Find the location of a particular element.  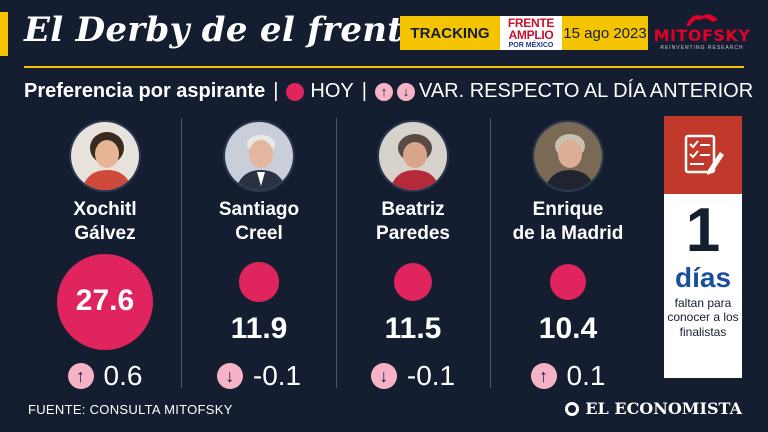

legend-hoy-label: HOY is located at coordinates (332, 91).